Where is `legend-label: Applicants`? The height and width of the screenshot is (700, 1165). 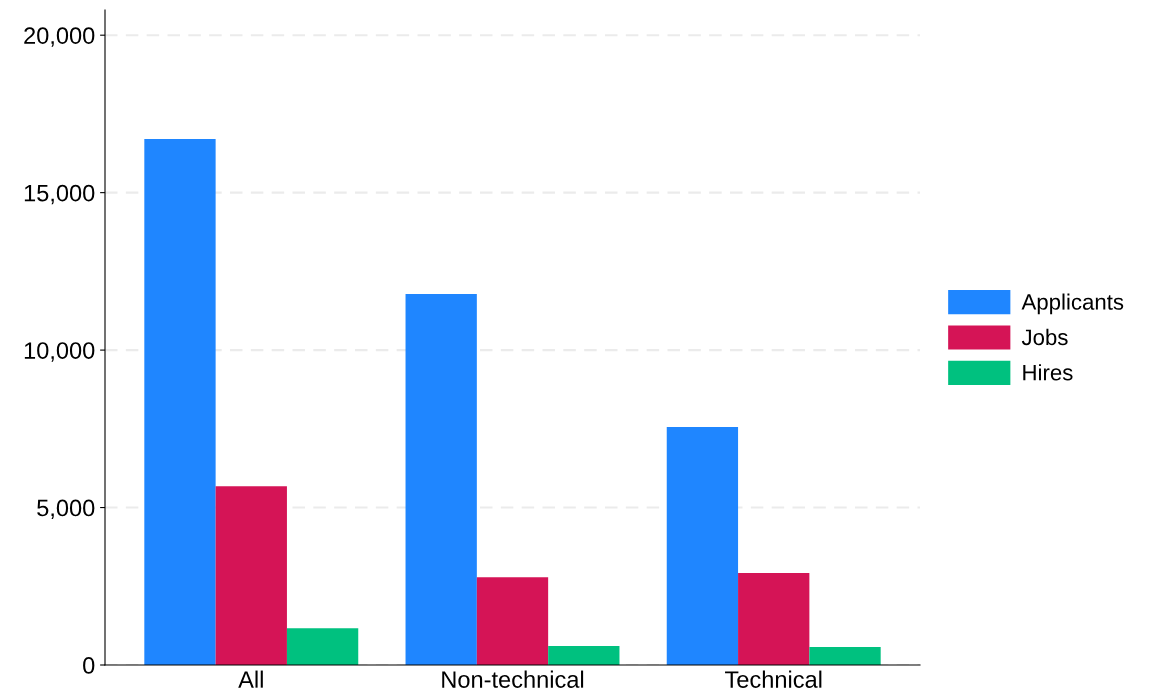 legend-label: Applicants is located at coordinates (1072, 304).